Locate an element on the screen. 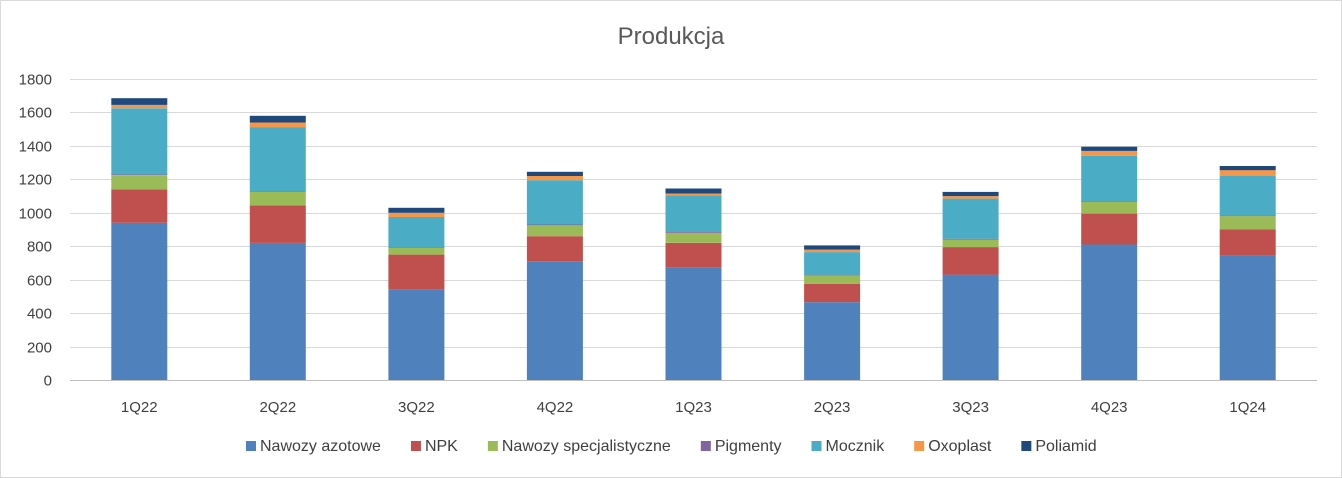 The height and width of the screenshot is (478, 1342). y-tick-label: 1000 is located at coordinates (35, 214).